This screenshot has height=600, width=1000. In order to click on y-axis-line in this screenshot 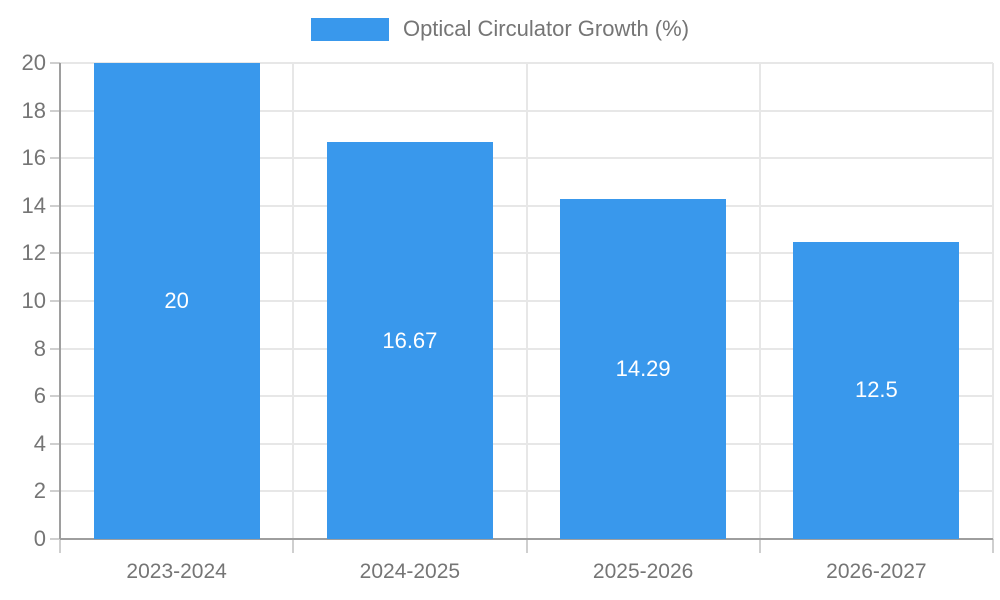, I will do `click(60, 301)`.